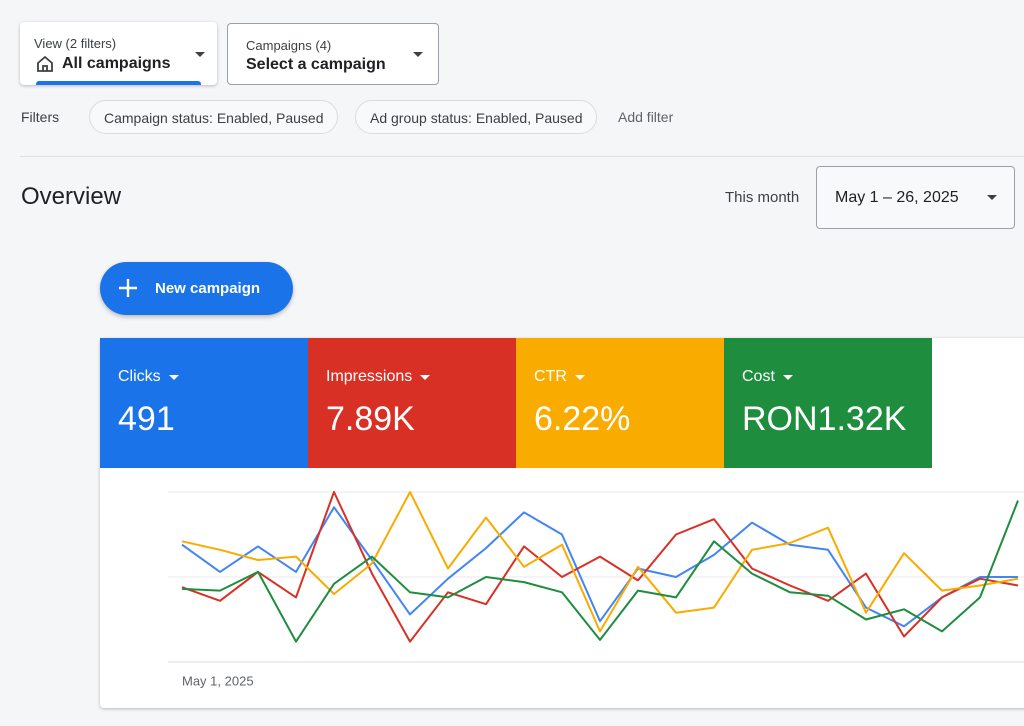 Image resolution: width=1024 pixels, height=726 pixels. I want to click on plus-icon, so click(128, 288).